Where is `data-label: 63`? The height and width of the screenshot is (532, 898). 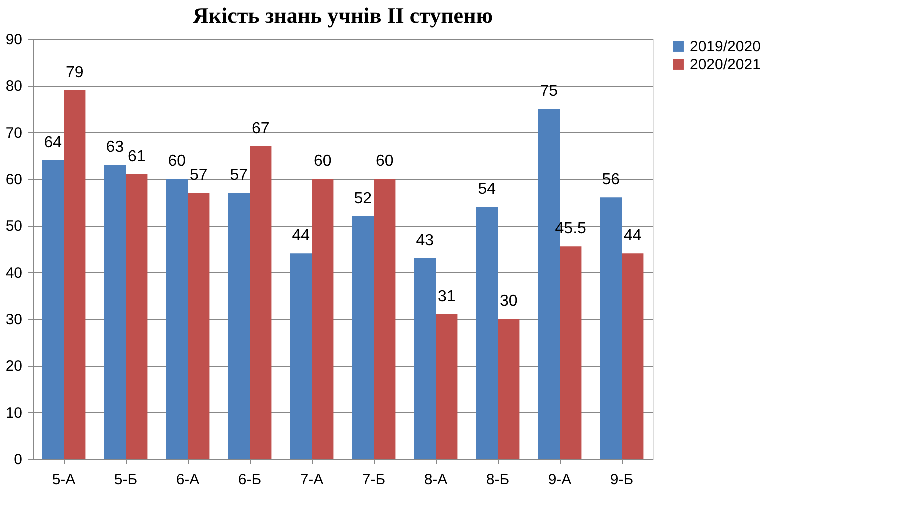 data-label: 63 is located at coordinates (115, 147).